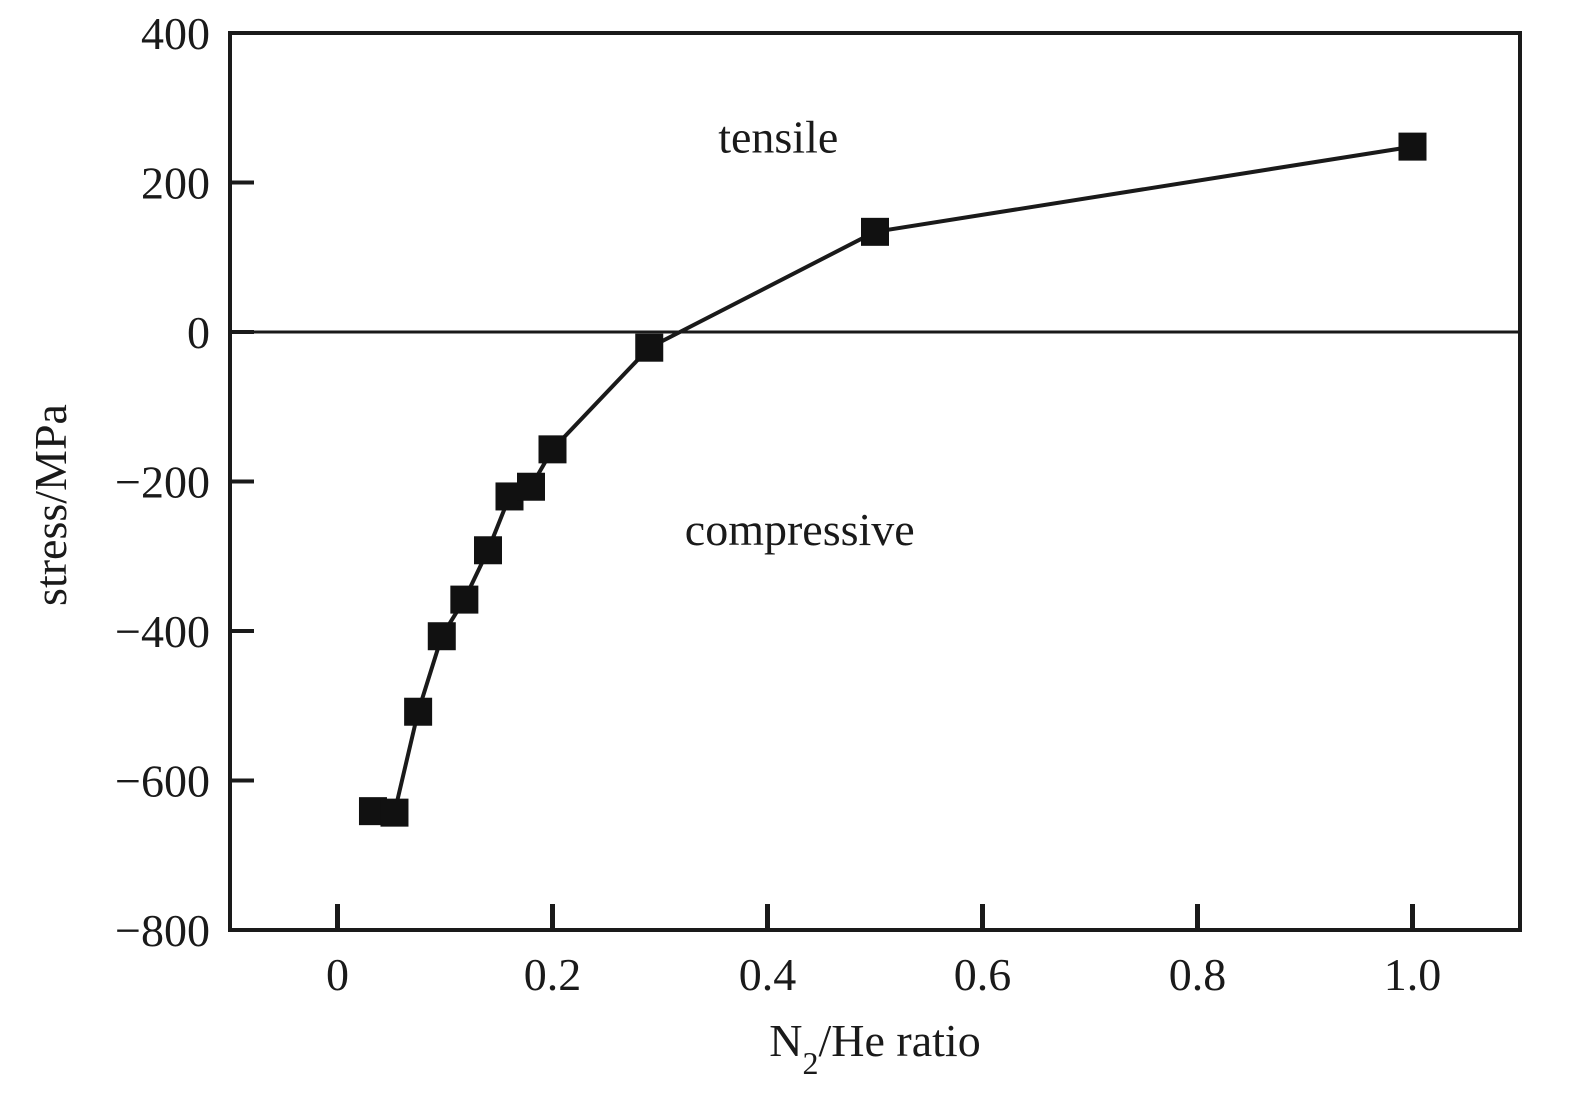 The width and height of the screenshot is (1583, 1104). I want to click on x-tick-label: 0.2, so click(553, 974).